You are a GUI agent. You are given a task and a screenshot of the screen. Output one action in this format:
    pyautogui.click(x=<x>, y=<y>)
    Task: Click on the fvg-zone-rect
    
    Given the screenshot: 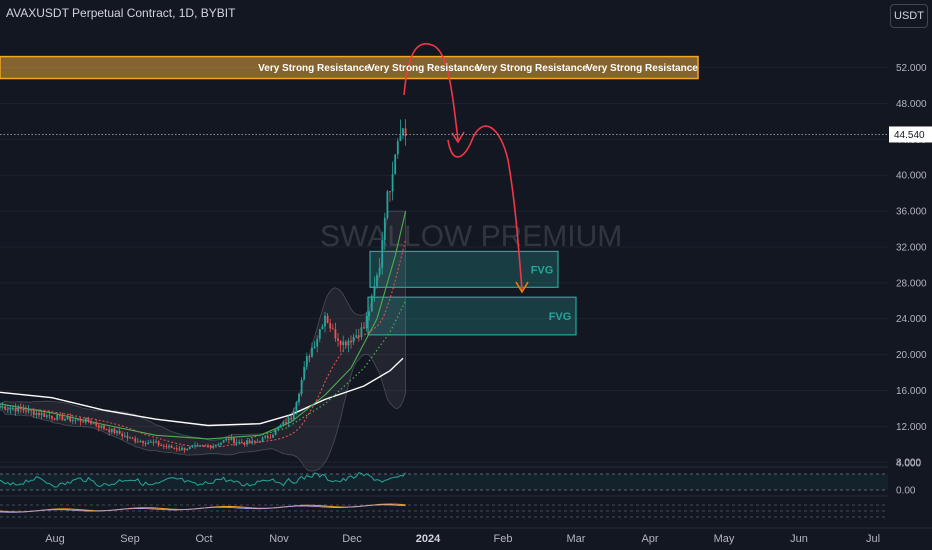 What is the action you would take?
    pyautogui.click(x=472, y=316)
    